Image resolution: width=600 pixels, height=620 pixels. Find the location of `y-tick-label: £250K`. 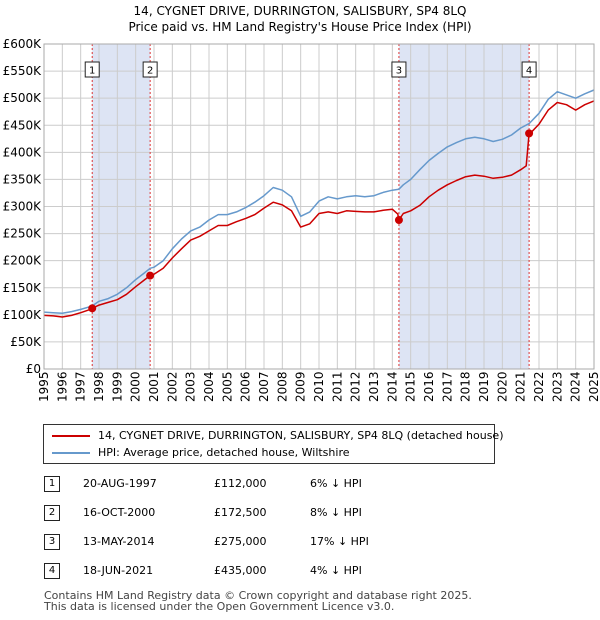

y-tick-label: £250K is located at coordinates (23, 234).